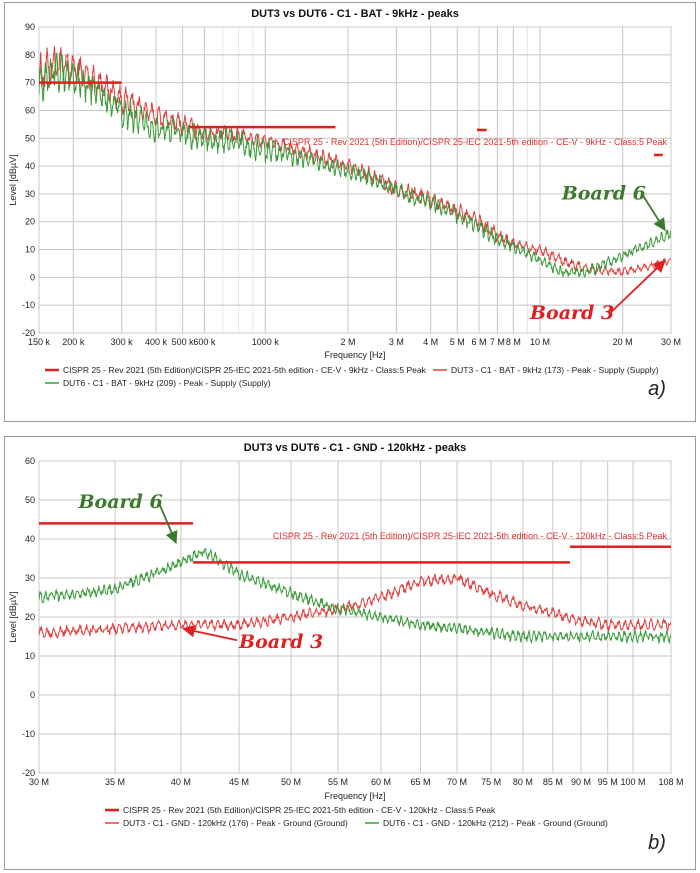 The height and width of the screenshot is (873, 700). Describe the element at coordinates (457, 782) in the screenshot. I see `x-tick-label: 70 M` at that location.